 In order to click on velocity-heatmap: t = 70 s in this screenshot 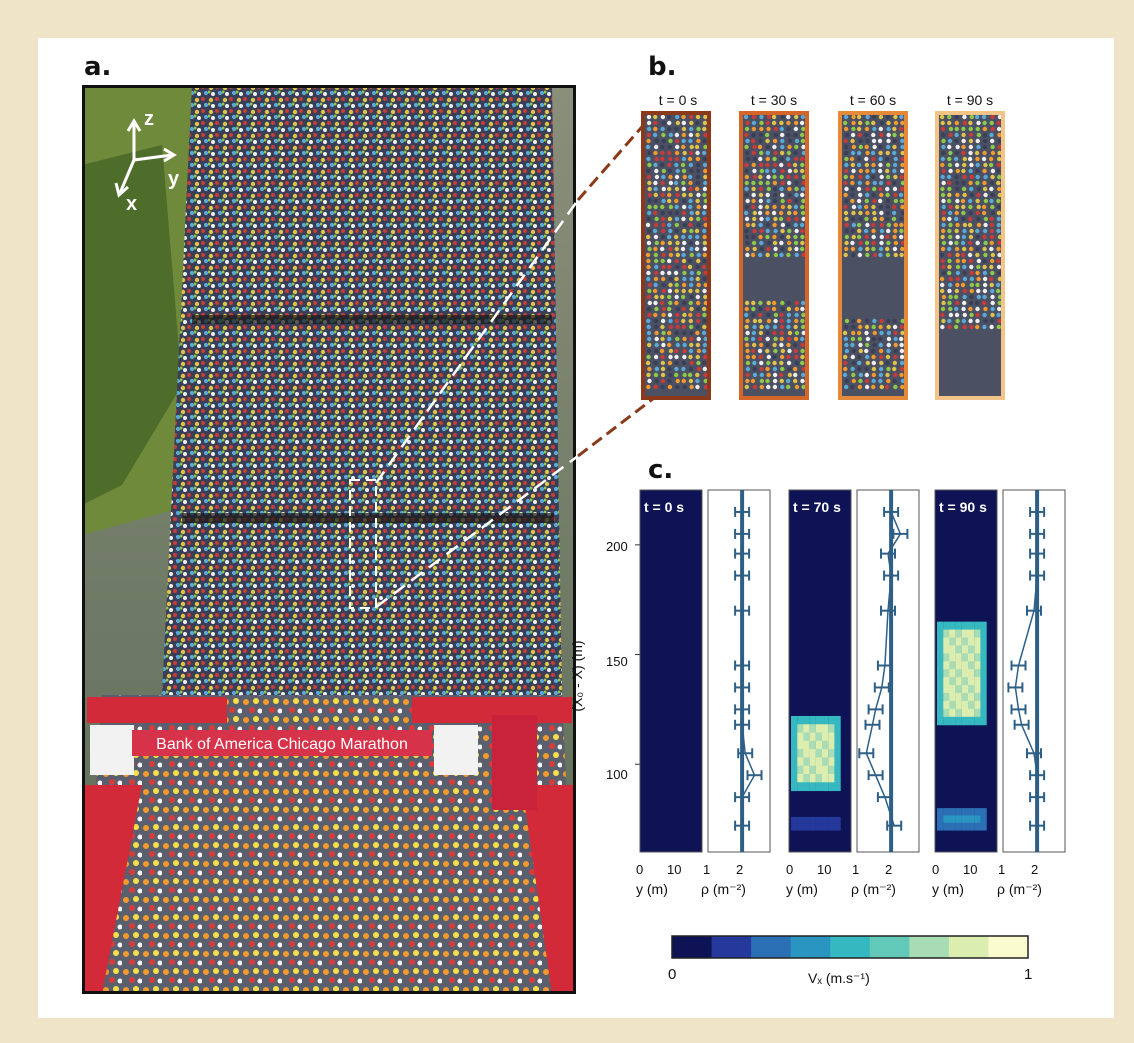, I will do `click(820, 671)`.